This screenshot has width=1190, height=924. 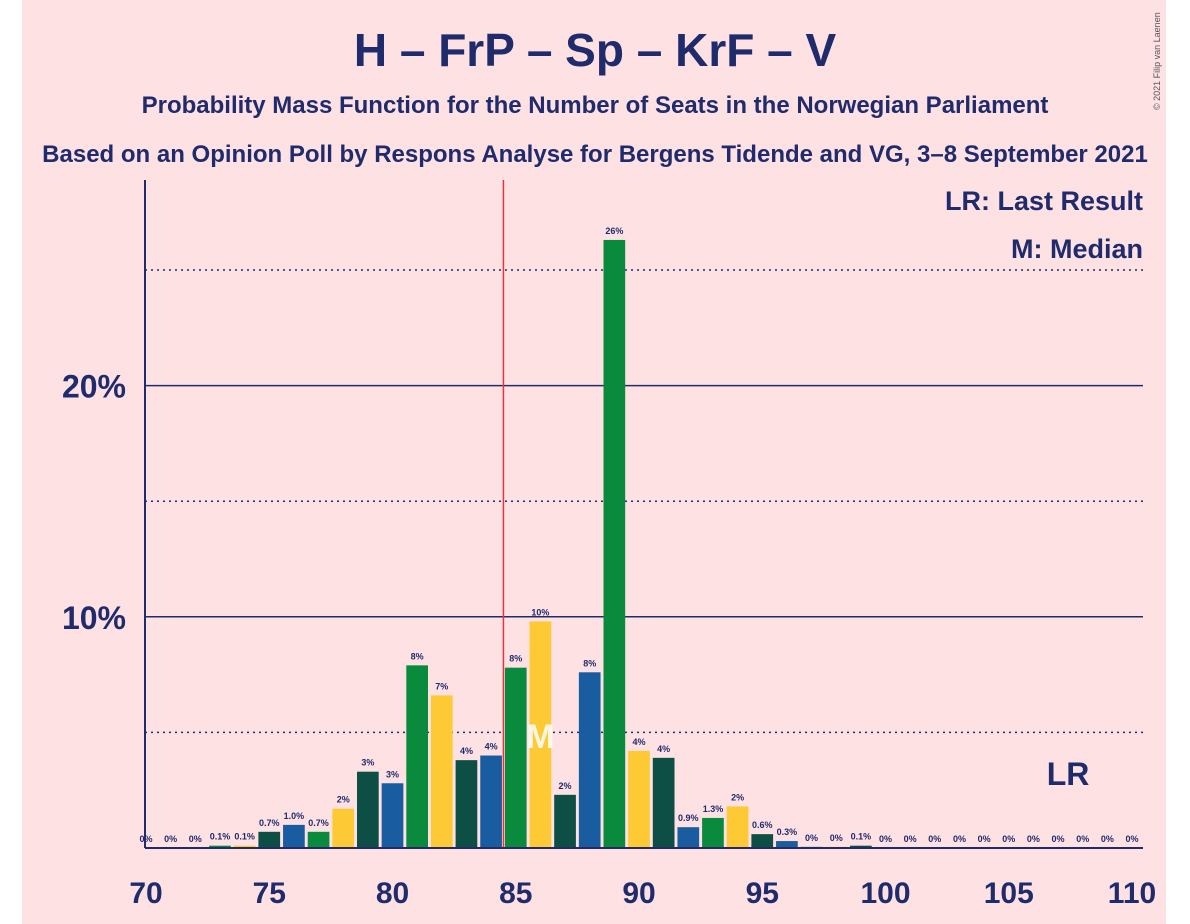 I want to click on x-tick-70: 70, so click(x=145, y=893).